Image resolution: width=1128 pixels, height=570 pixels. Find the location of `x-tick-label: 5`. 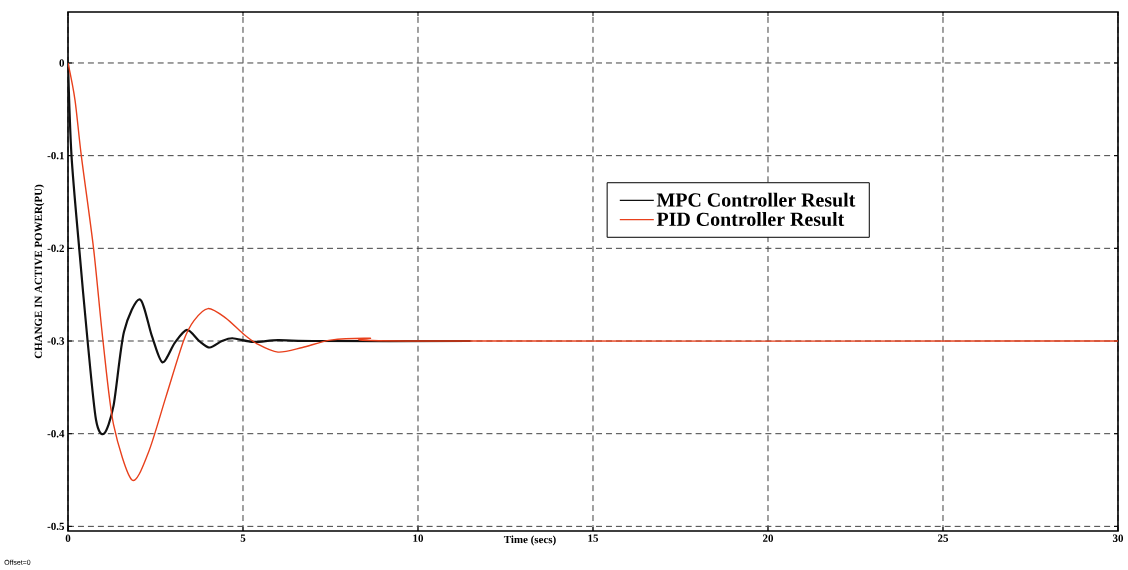

x-tick-label: 5 is located at coordinates (243, 538).